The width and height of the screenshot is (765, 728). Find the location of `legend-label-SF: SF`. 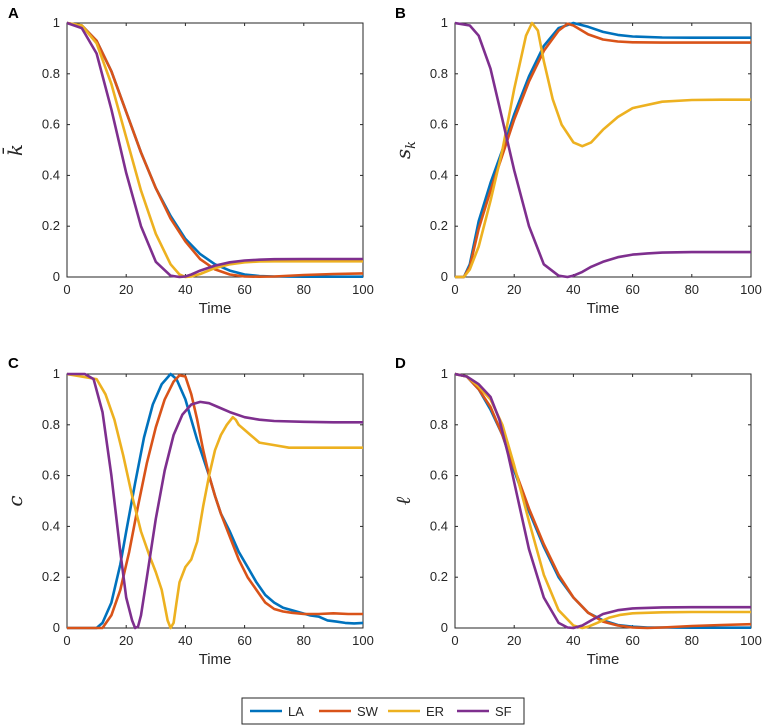

legend-label-SF: SF is located at coordinates (503, 711).